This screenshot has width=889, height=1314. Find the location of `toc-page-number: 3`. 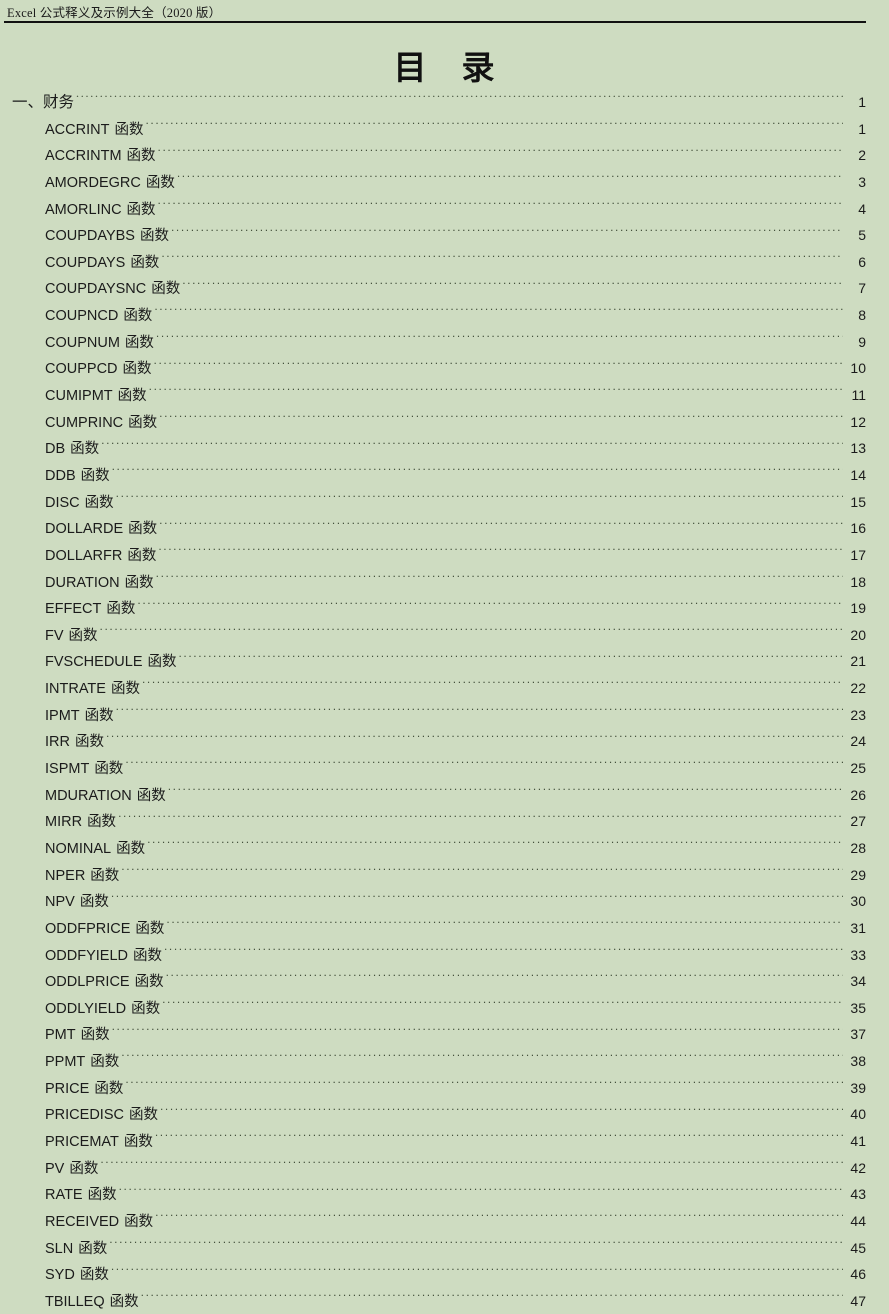

toc-page-number: 3 is located at coordinates (862, 181).